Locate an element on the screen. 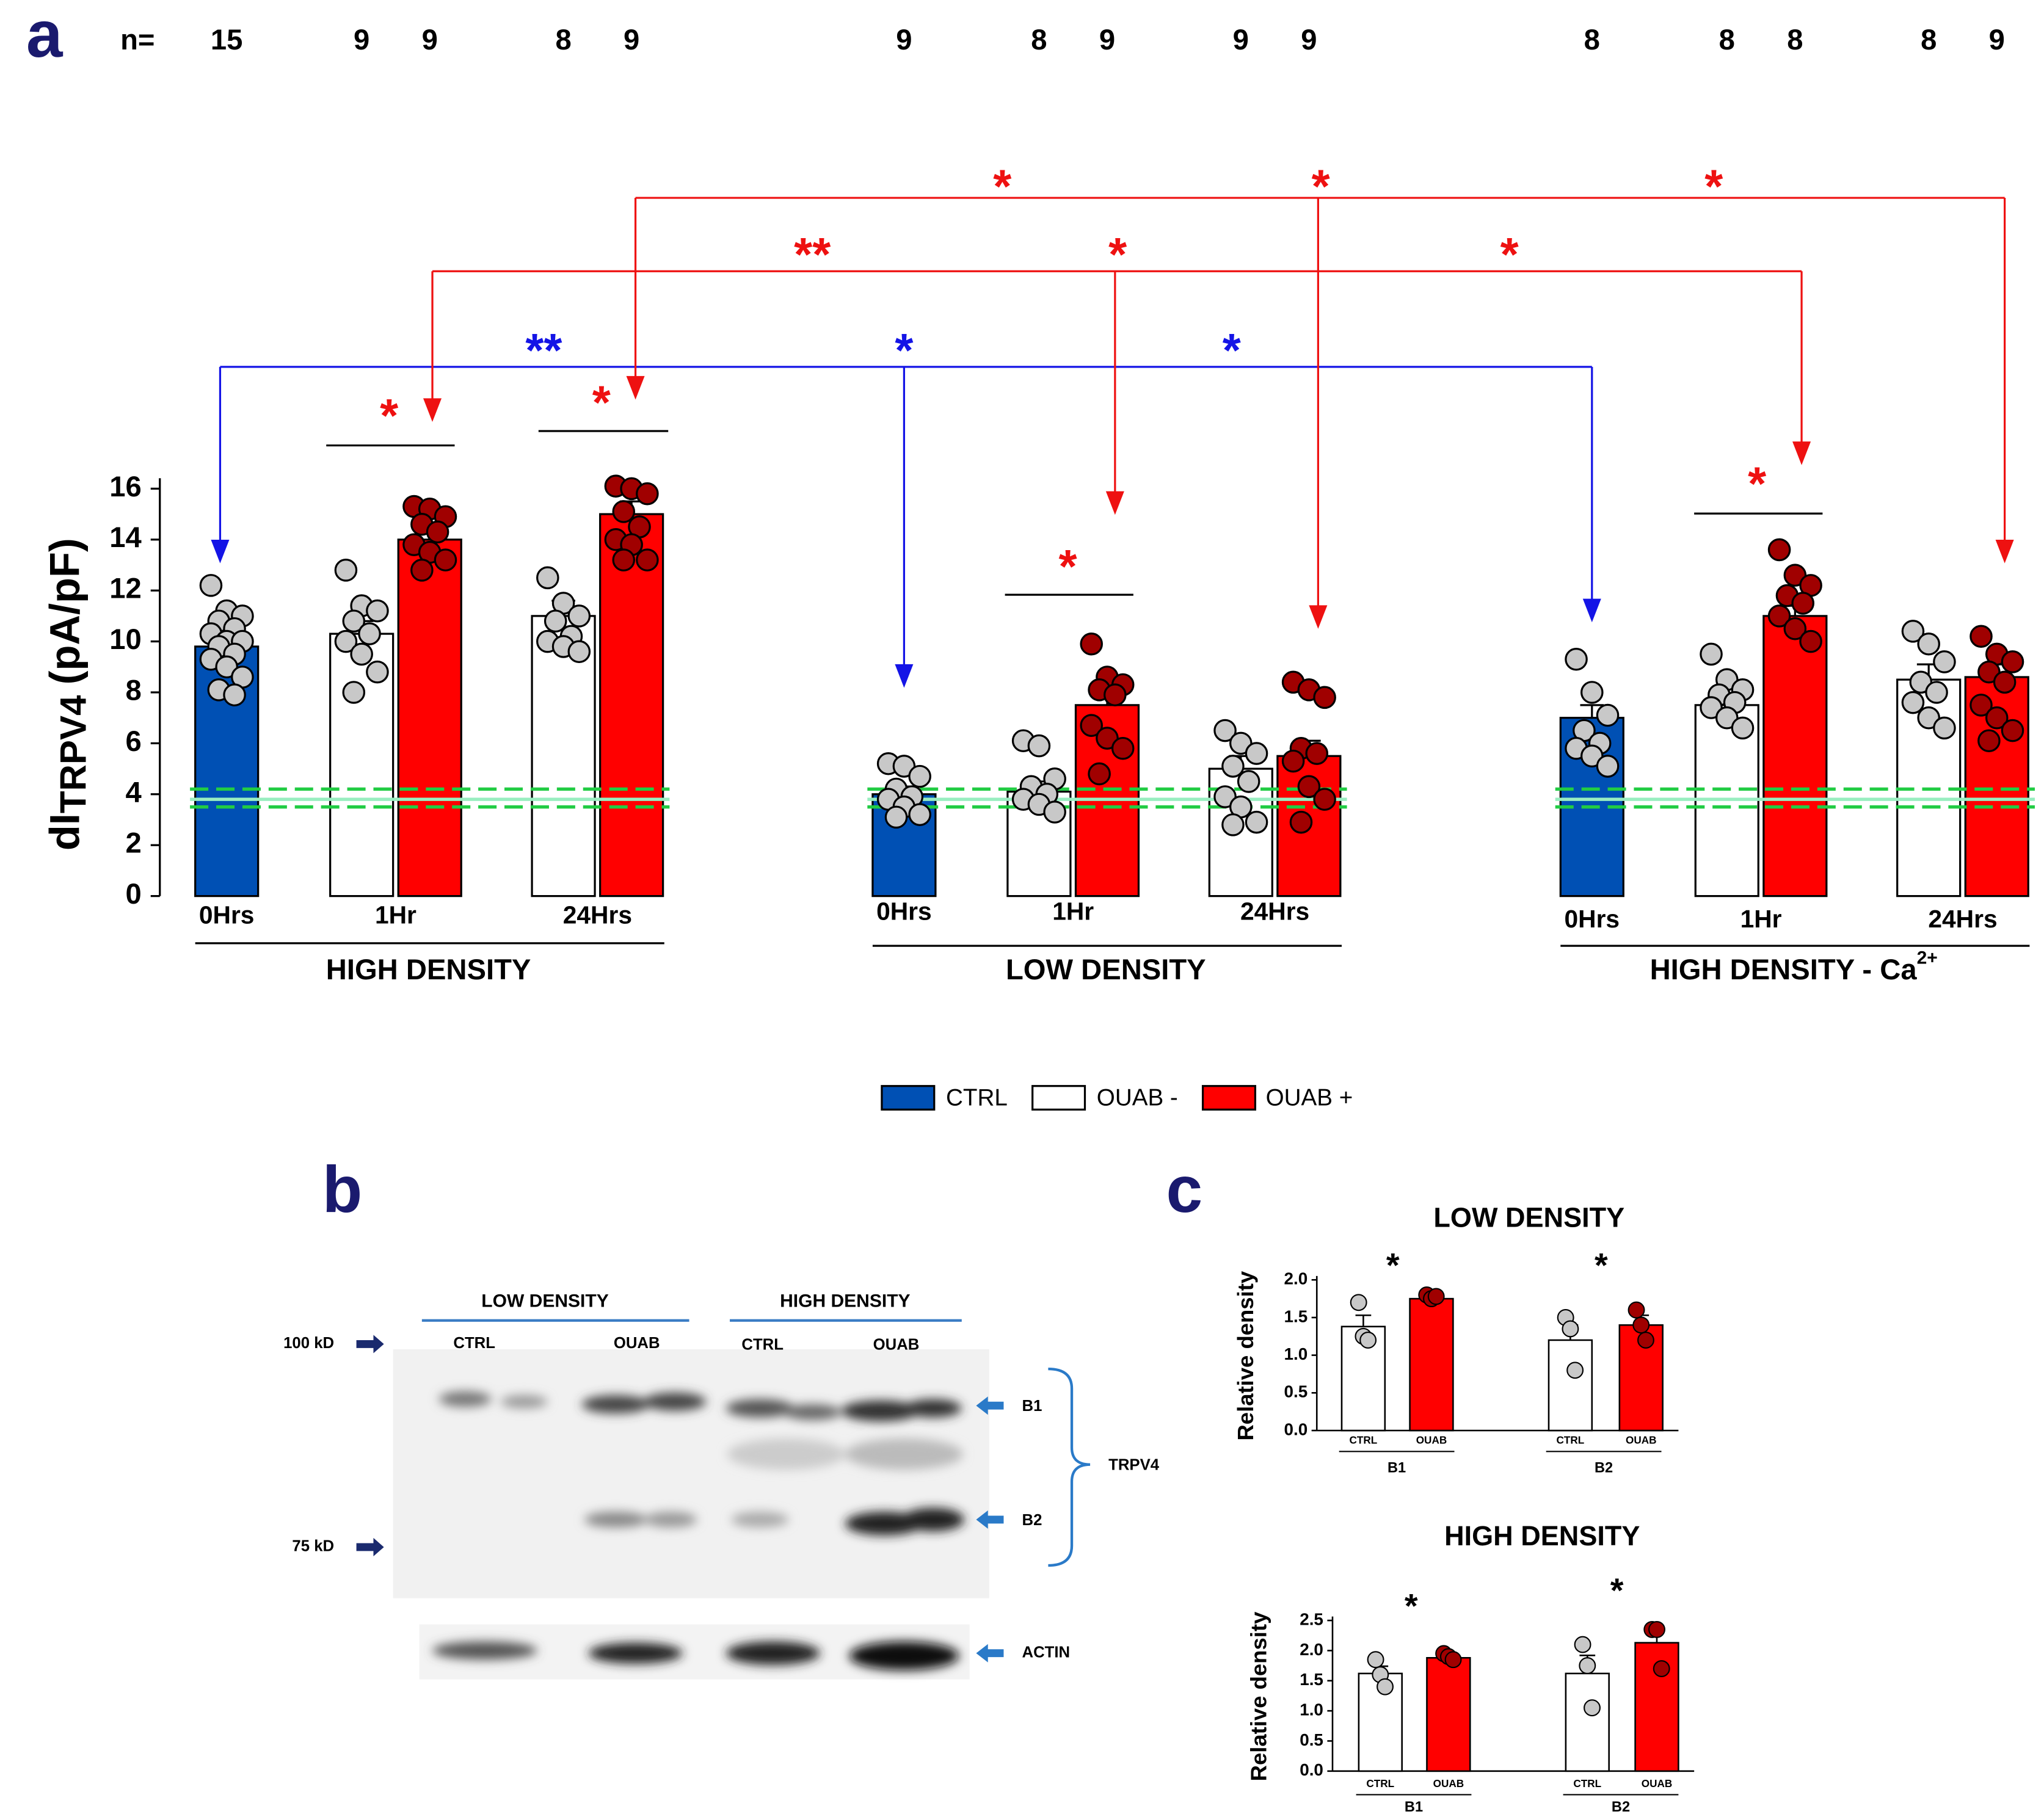 This screenshot has width=2044, height=1817. y-axis-label: Relative density is located at coordinates (1246, 1355).